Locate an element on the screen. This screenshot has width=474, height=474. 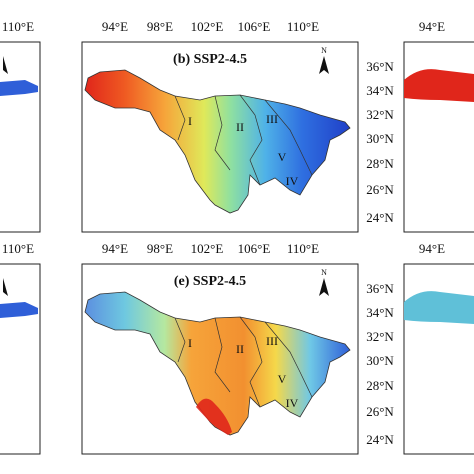
hotspot is located at coordinates (214, 416).